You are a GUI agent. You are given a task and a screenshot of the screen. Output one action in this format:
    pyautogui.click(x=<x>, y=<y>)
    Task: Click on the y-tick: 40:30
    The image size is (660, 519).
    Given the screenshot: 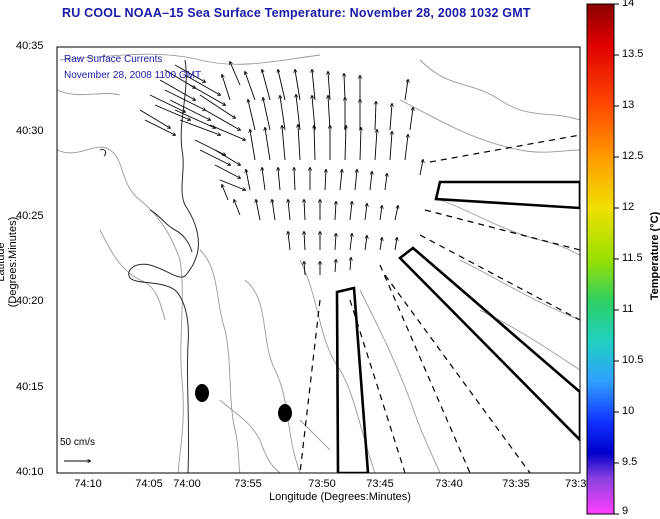 What is the action you would take?
    pyautogui.click(x=30, y=131)
    